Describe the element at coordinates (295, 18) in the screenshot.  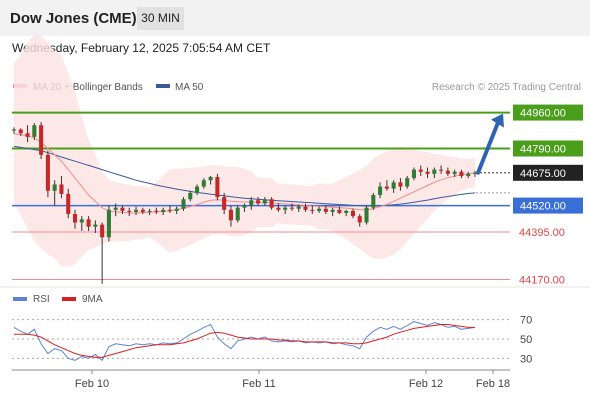
I see `chart-header: Dow Jones (CME) 30 MIN` at that location.